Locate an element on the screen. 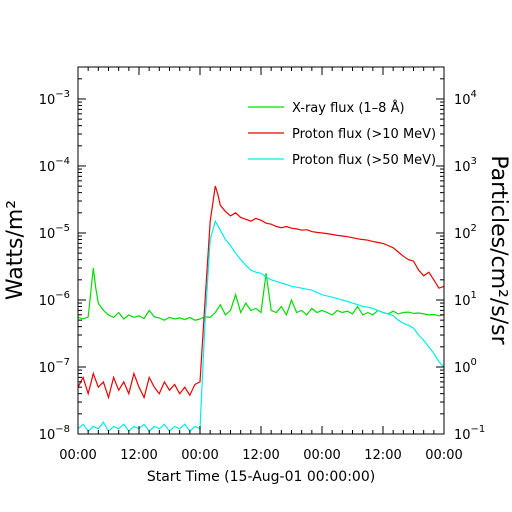 The width and height of the screenshot is (512, 512). left-y-tick-label: 10⁻⁴ is located at coordinates (54, 165).